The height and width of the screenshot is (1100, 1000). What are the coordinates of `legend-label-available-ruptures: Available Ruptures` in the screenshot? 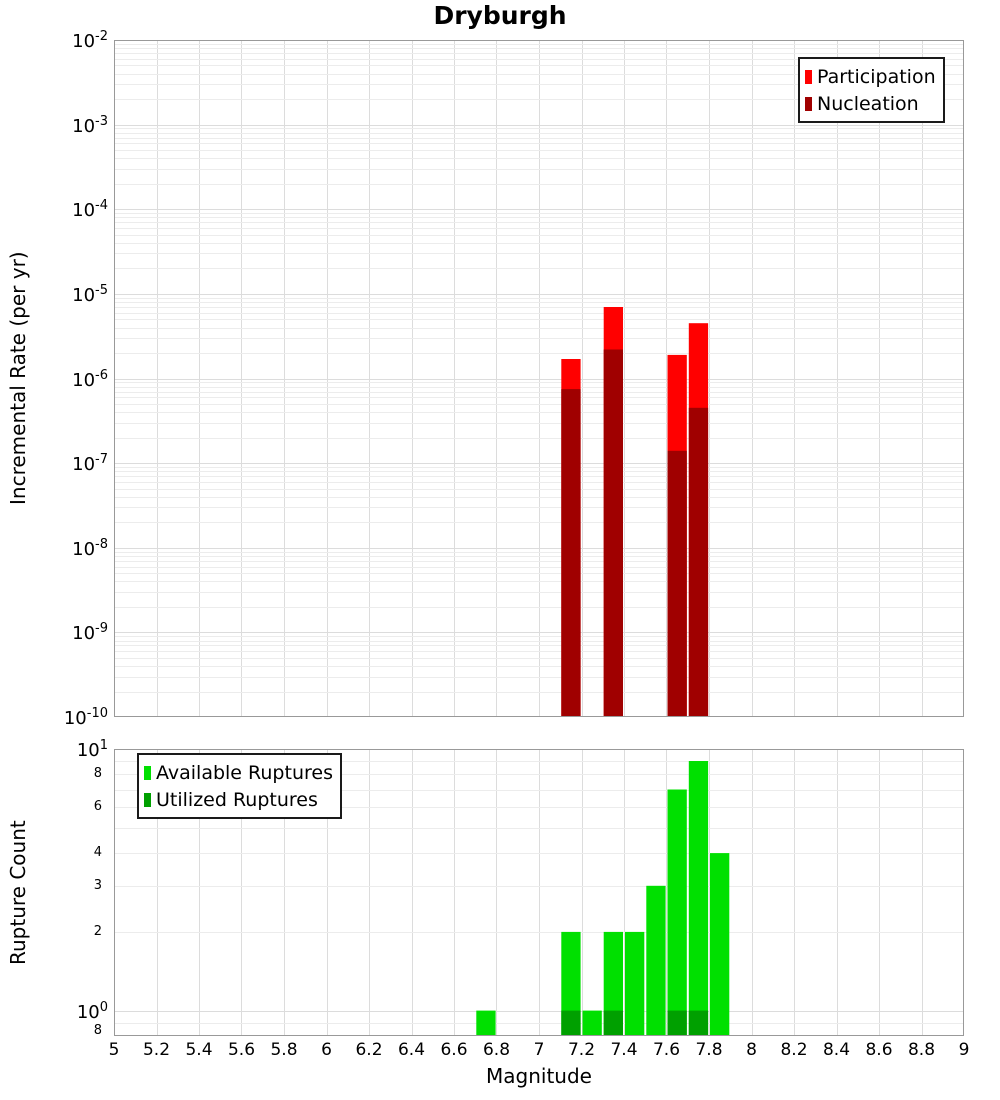 It's located at (244, 772).